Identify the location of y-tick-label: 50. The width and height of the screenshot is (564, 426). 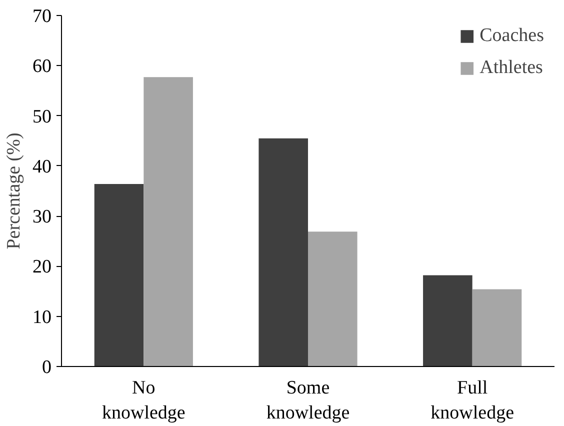
(42, 117).